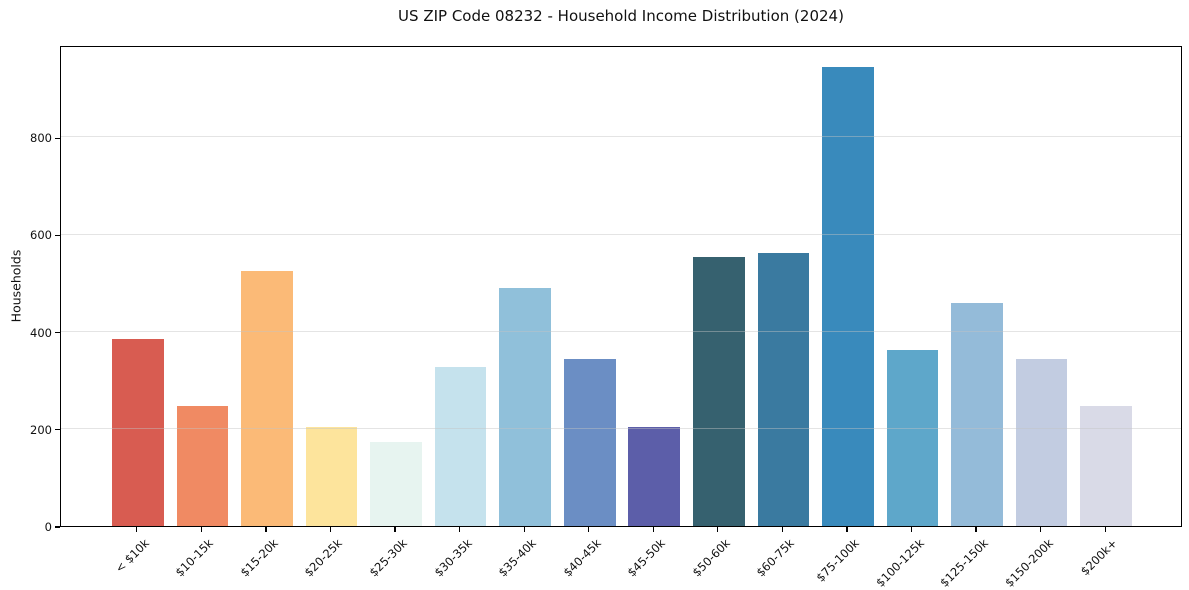 The height and width of the screenshot is (590, 1189). I want to click on x-tick-label-$35-40k: $35-40k, so click(517, 558).